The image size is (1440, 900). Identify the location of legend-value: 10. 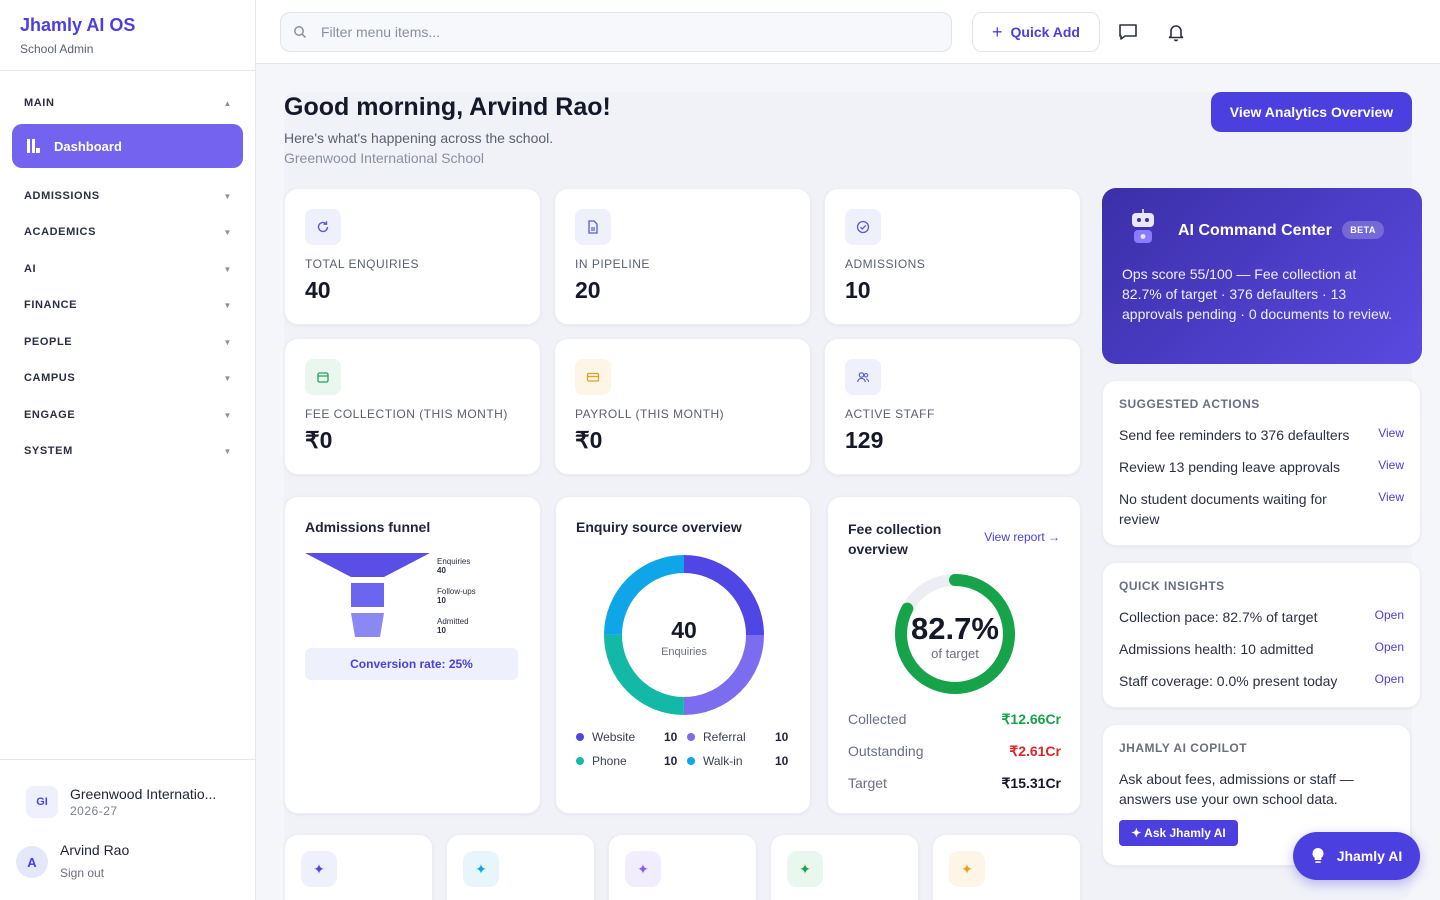
(671, 737).